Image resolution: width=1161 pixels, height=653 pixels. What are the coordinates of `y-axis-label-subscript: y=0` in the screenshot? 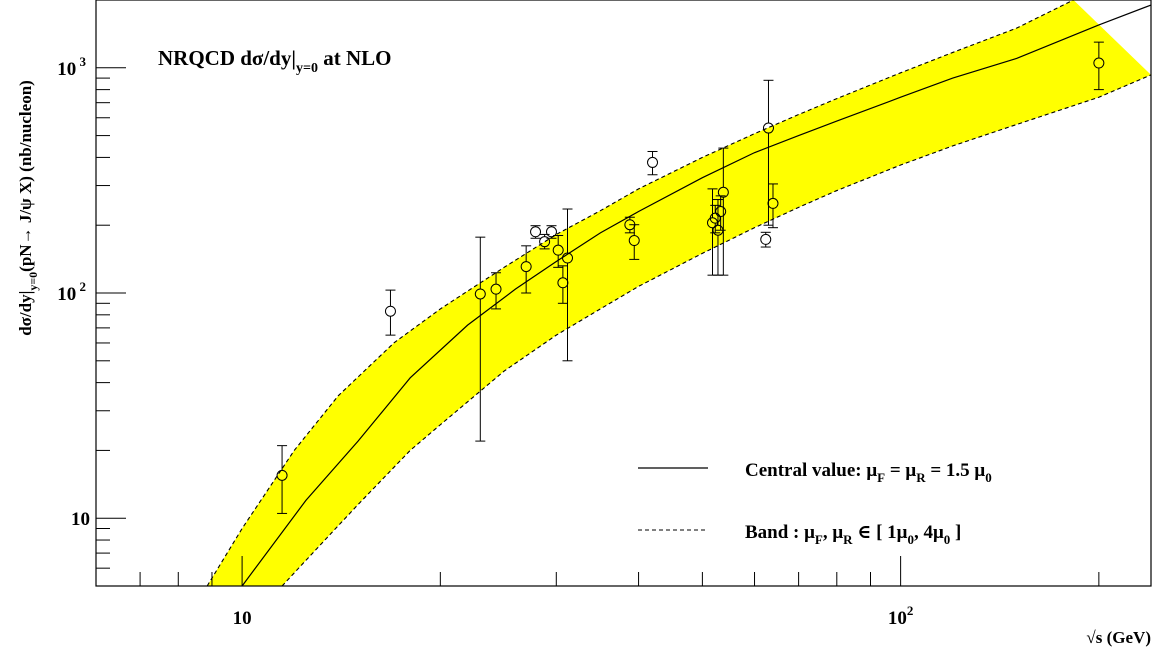 It's located at (33, 281).